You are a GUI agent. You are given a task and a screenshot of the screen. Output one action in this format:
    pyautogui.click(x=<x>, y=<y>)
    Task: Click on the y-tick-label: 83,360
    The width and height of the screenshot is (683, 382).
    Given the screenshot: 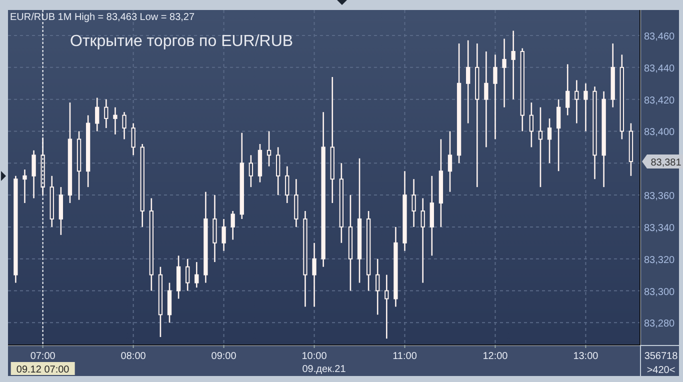 What is the action you would take?
    pyautogui.click(x=660, y=196)
    